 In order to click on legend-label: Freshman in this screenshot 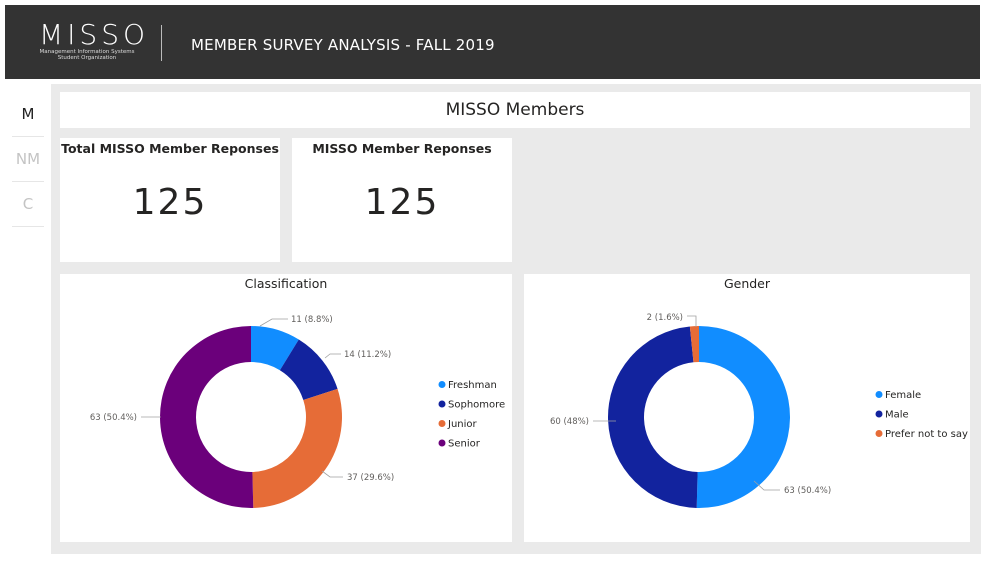, I will do `click(472, 385)`.